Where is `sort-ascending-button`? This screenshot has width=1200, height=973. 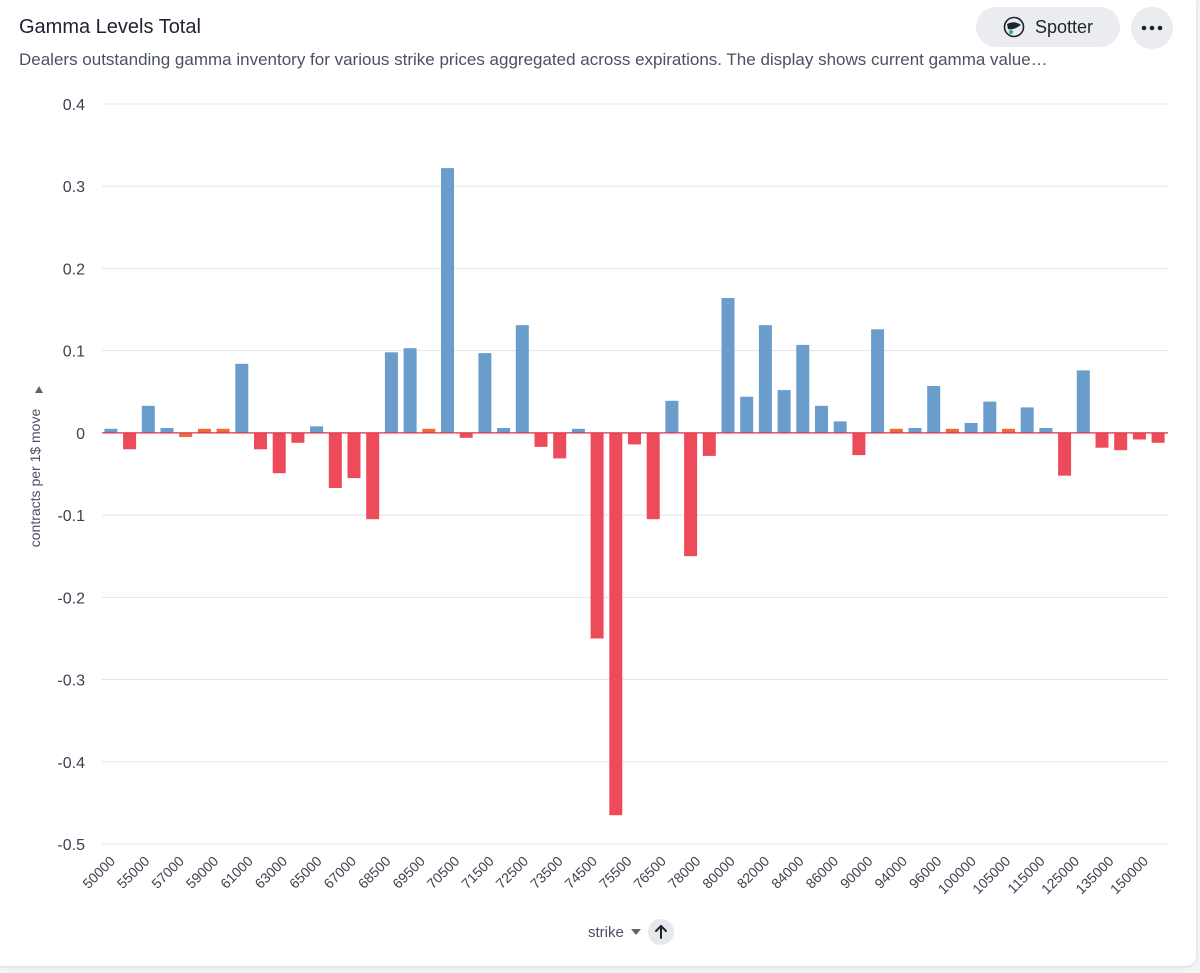 sort-ascending-button is located at coordinates (660, 932).